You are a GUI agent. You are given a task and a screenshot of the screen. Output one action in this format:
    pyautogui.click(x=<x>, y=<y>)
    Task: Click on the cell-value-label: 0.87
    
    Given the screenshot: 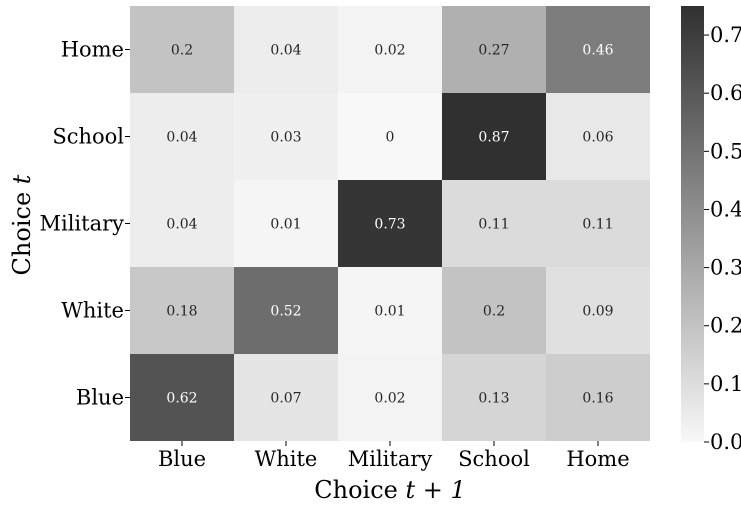 What is the action you would take?
    pyautogui.click(x=493, y=138)
    